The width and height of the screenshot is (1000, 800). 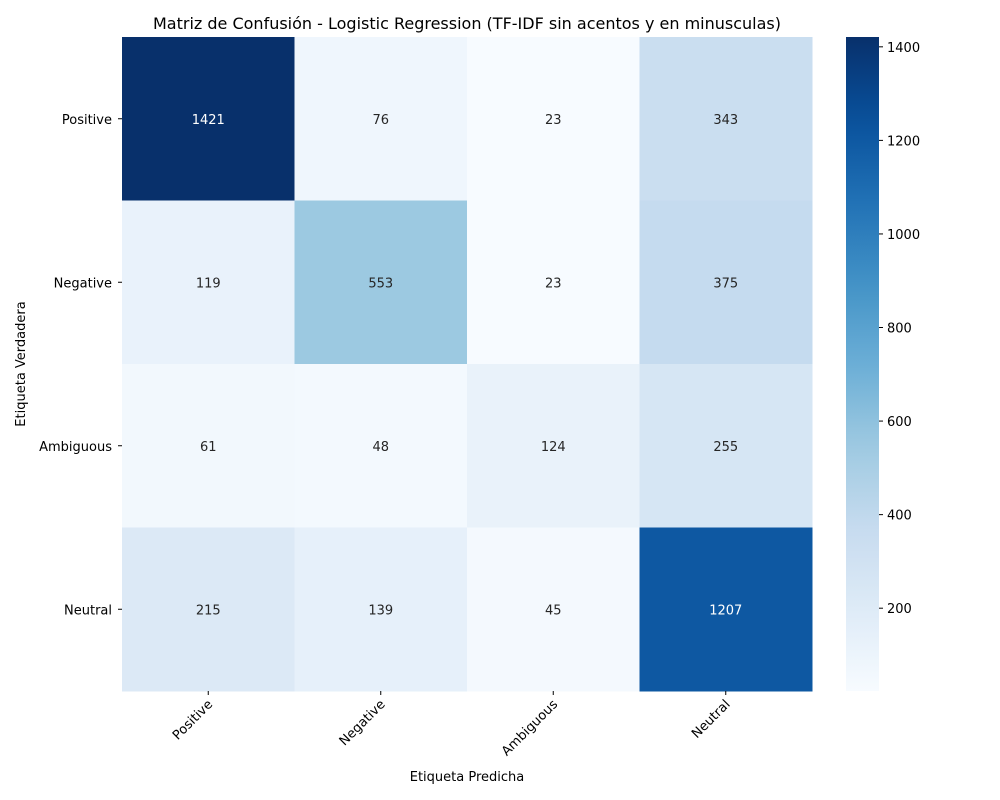 What do you see at coordinates (883, 364) in the screenshot?
I see `colorbar: 200 400 600 800 1000 1200 1400` at bounding box center [883, 364].